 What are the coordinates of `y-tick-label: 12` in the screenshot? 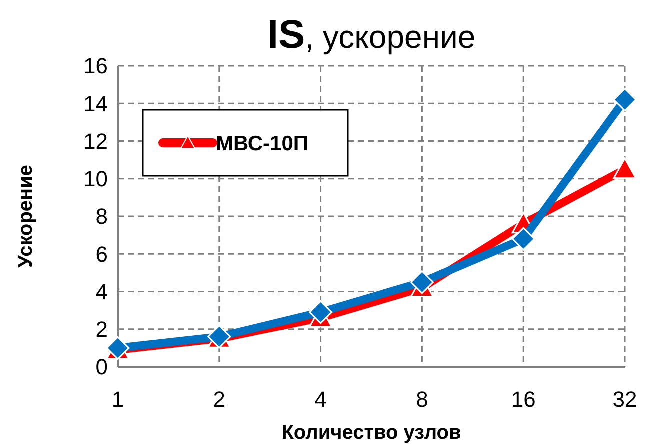 It's located at (96, 141).